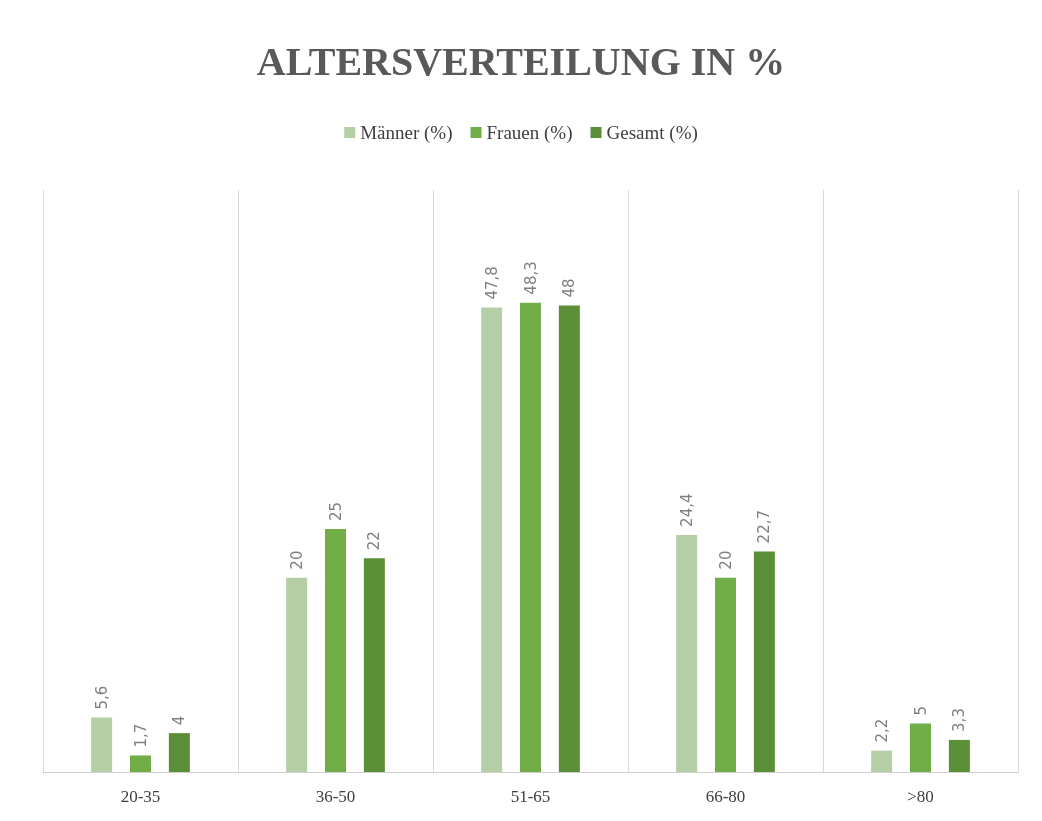 This screenshot has width=1042, height=821. I want to click on data-label: 22, so click(374, 541).